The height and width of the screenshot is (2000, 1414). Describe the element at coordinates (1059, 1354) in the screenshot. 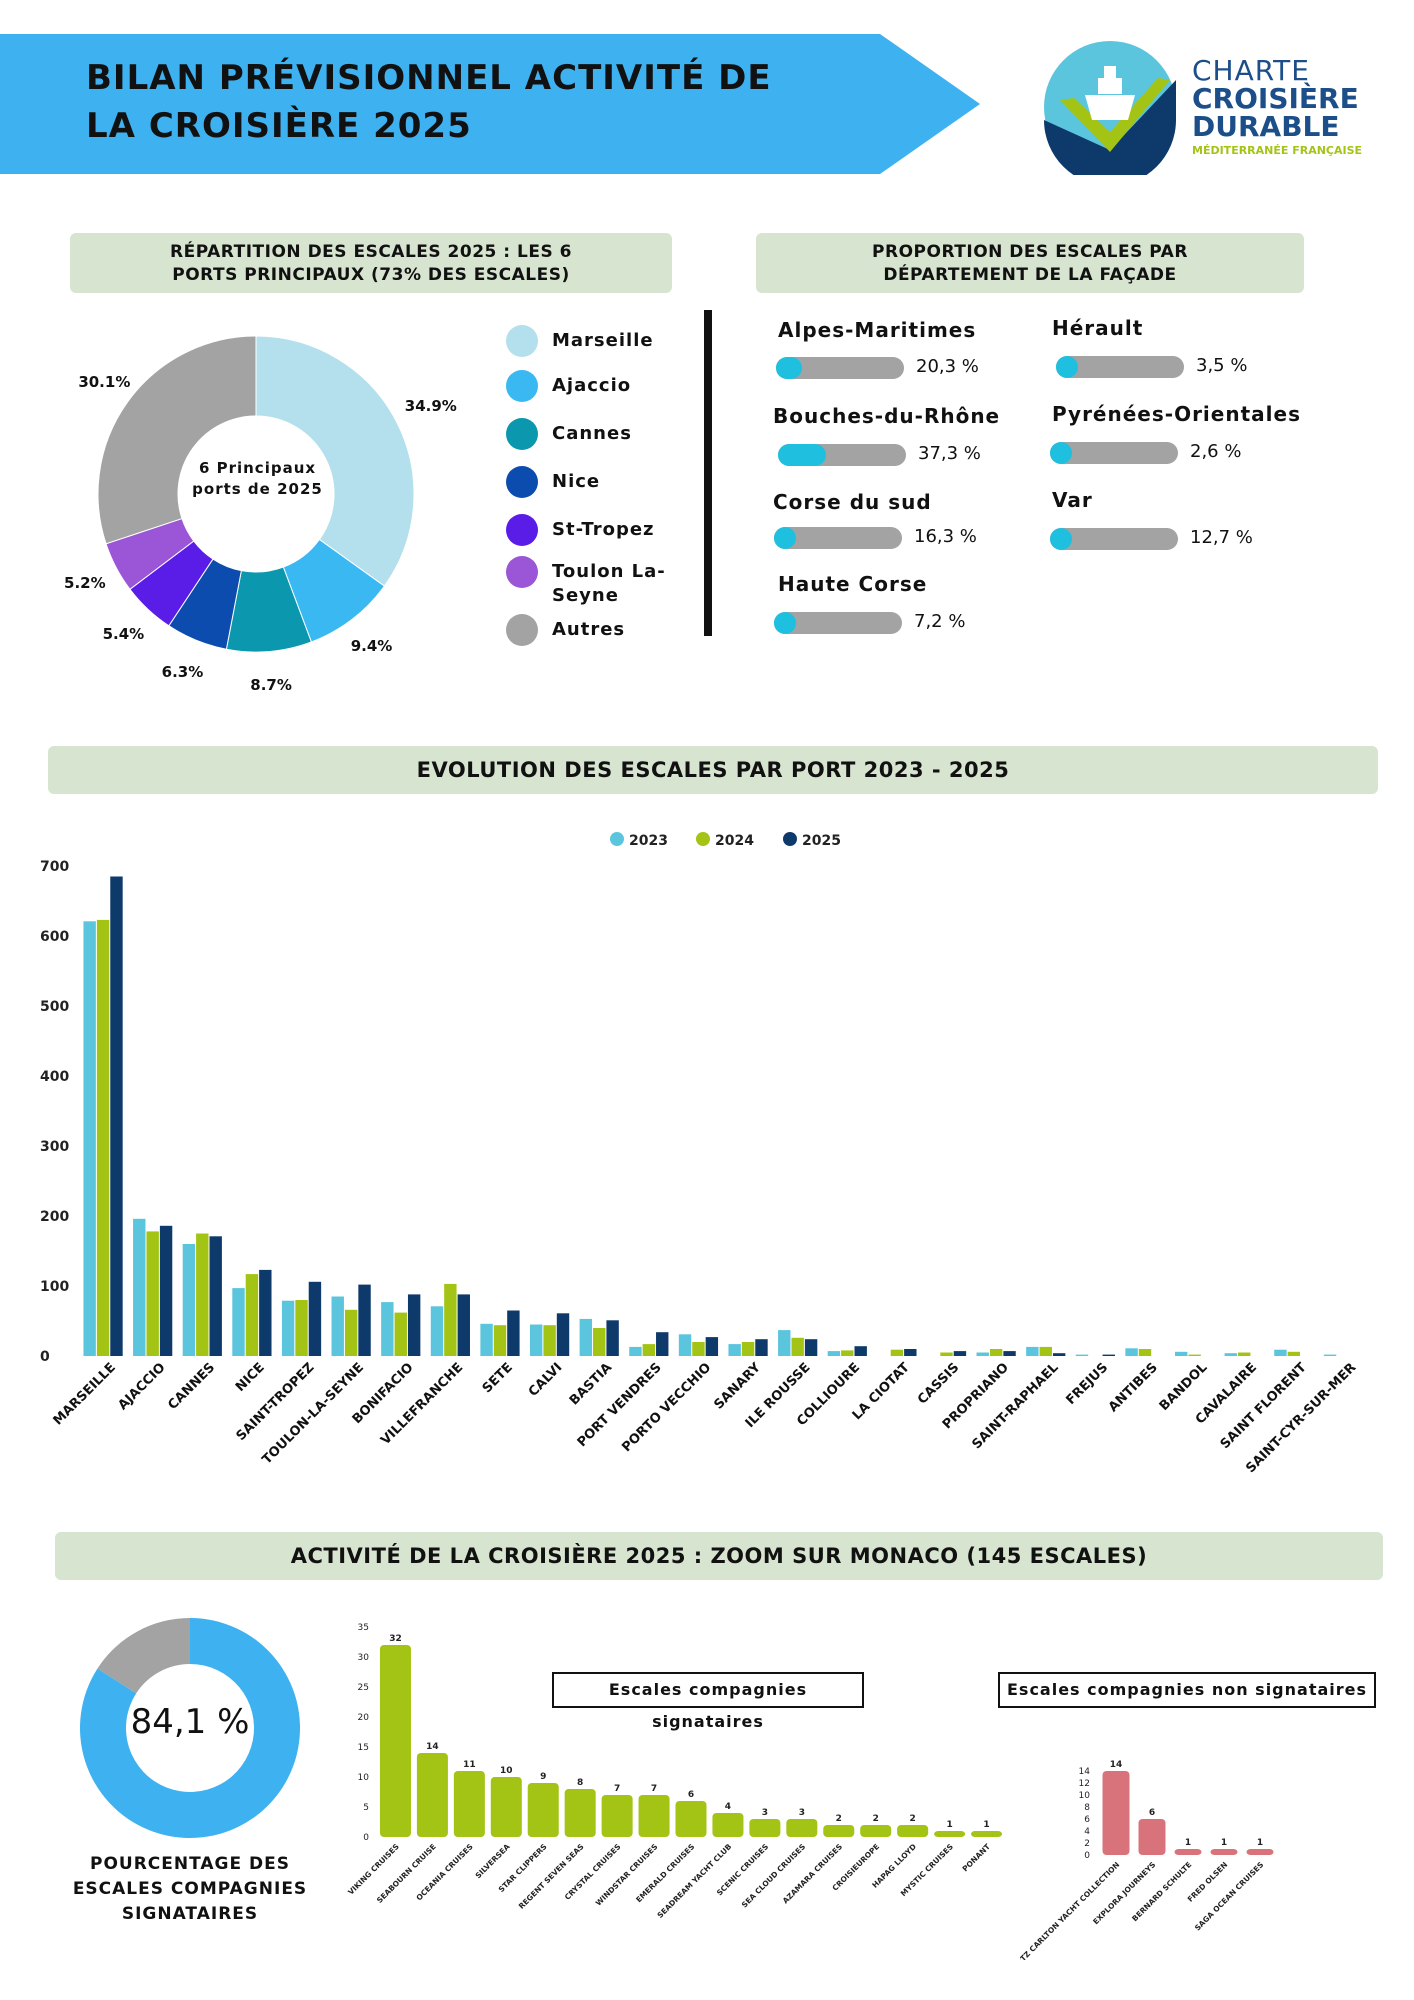

I see `bar-saint-raphael-2025` at that location.